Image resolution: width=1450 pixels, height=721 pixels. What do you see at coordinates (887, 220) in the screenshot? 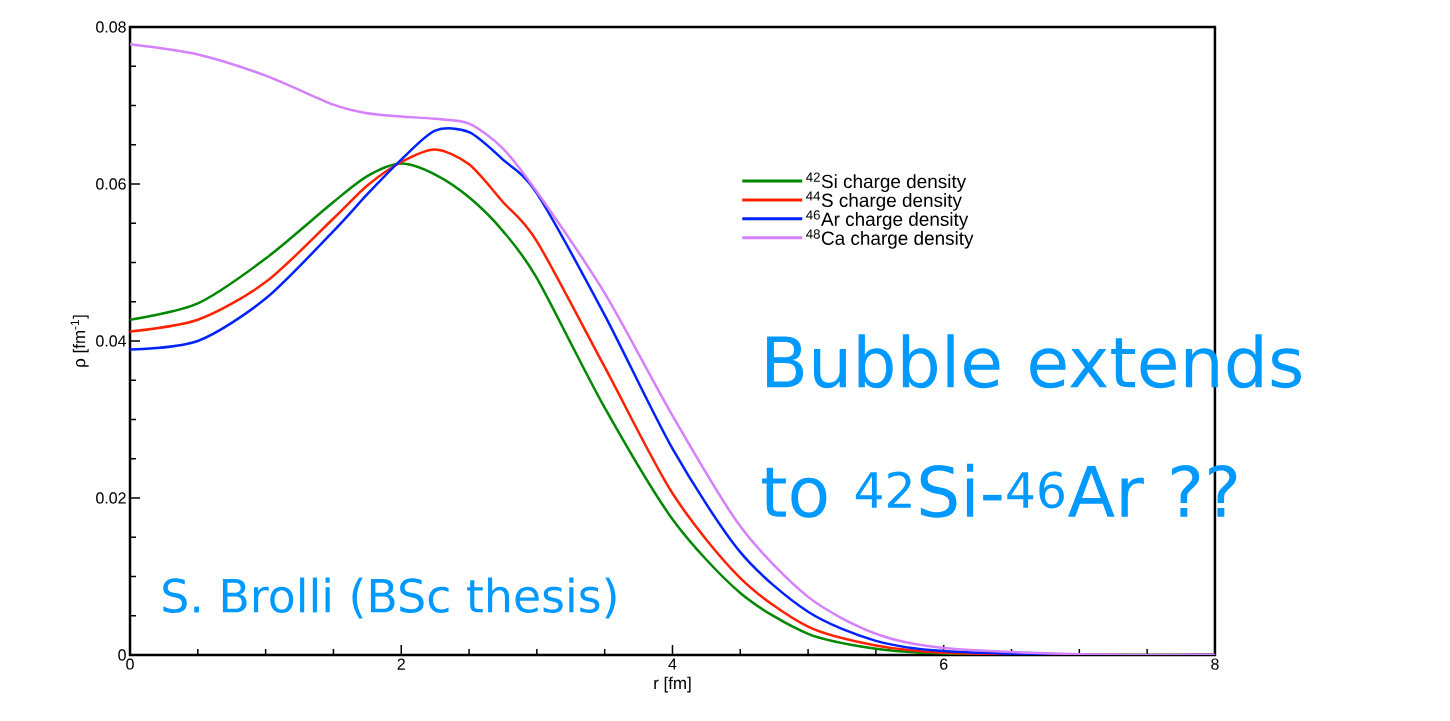
I see `legend-label: $^{46}$Ar charge density` at bounding box center [887, 220].